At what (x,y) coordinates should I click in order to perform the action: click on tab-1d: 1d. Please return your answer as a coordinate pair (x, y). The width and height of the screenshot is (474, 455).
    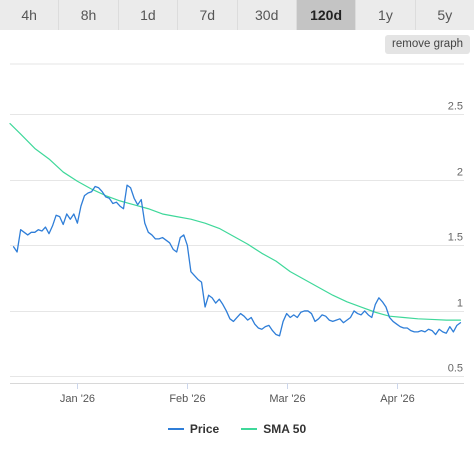
    Looking at the image, I should click on (148, 15).